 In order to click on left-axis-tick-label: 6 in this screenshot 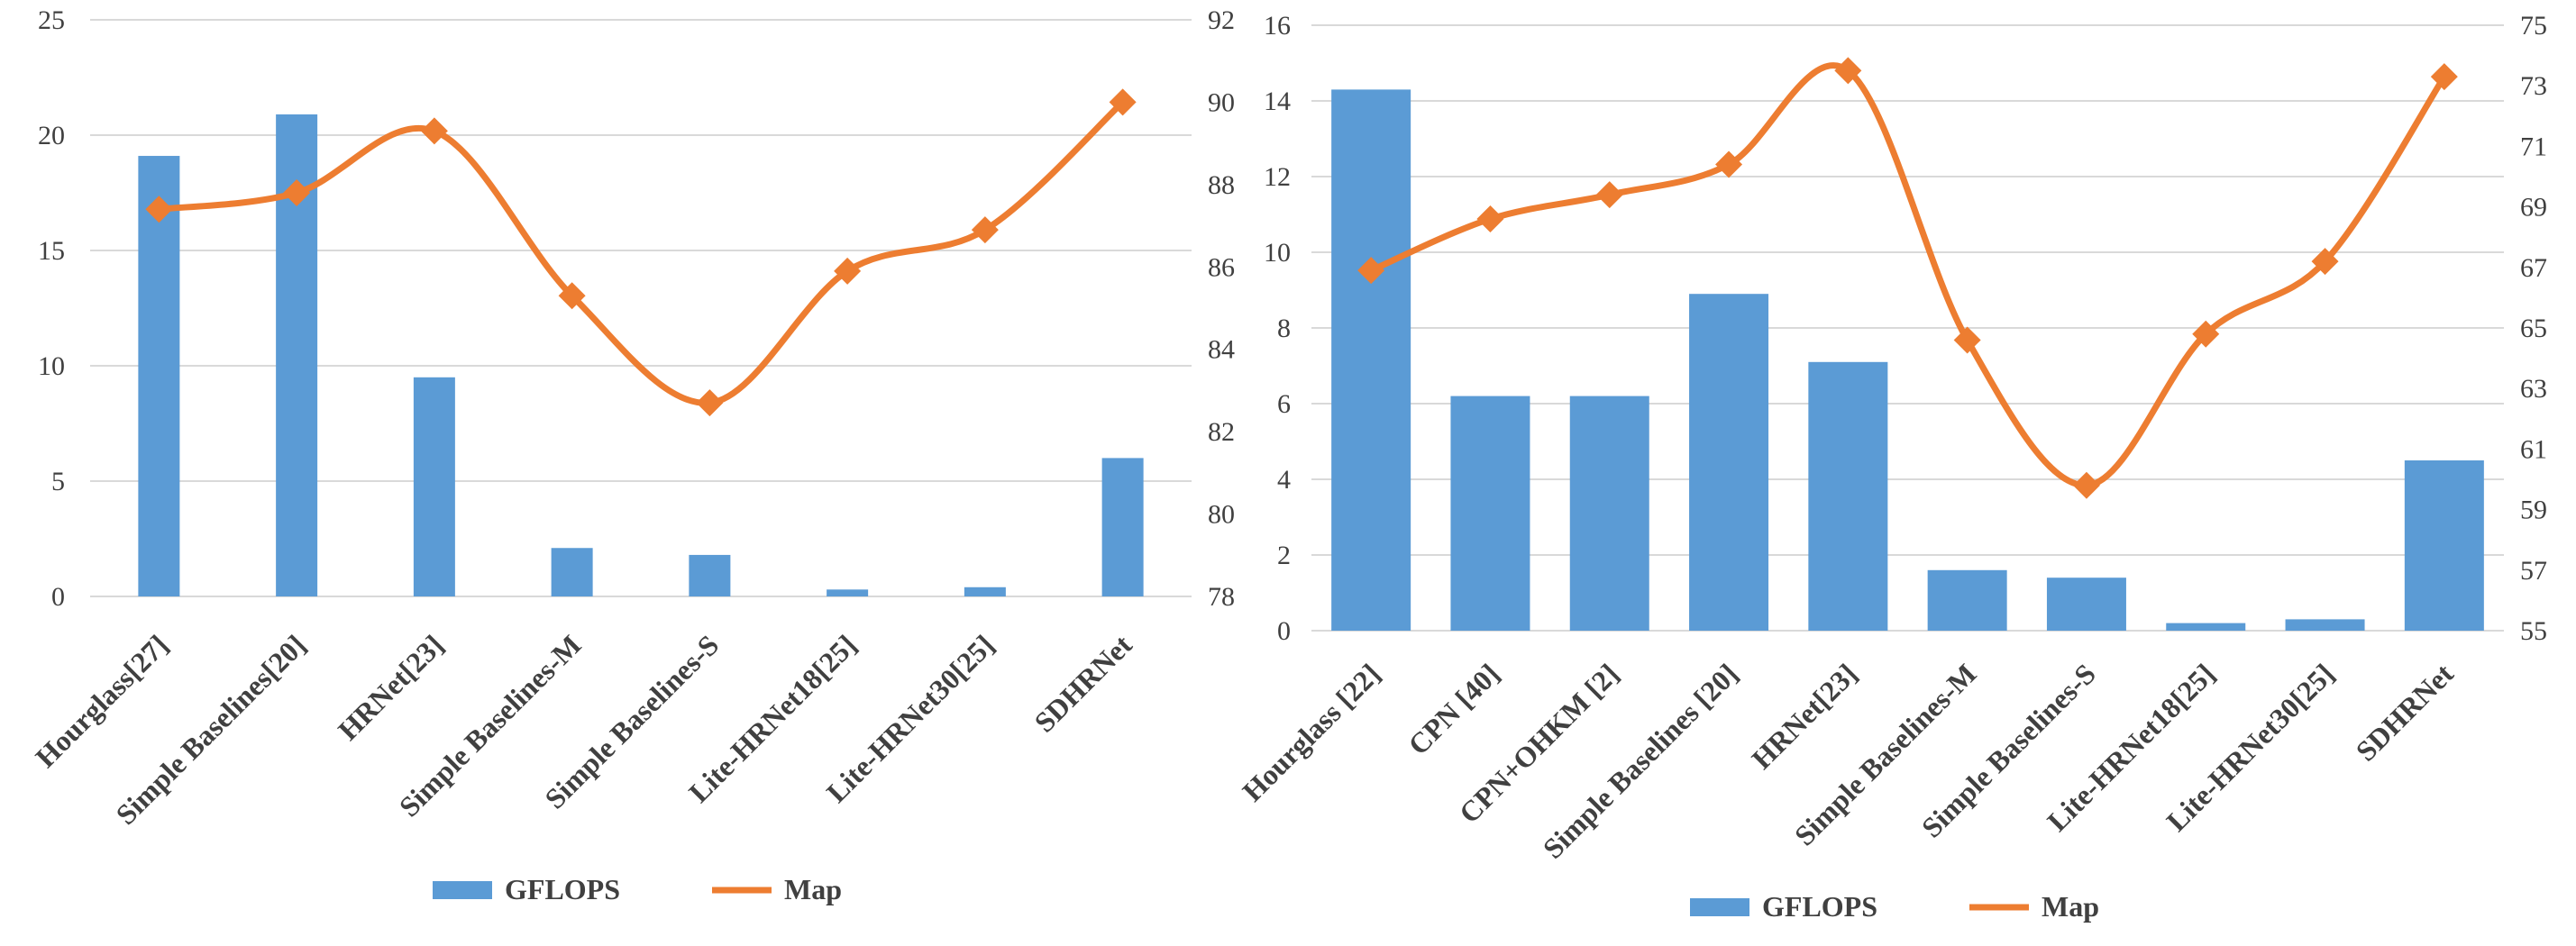, I will do `click(1284, 404)`.